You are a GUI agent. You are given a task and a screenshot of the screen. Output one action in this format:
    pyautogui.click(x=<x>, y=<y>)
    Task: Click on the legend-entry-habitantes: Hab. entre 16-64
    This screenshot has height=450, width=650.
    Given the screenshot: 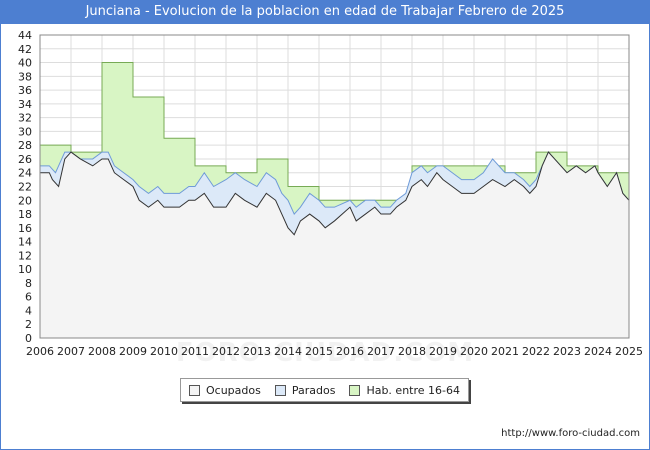 What is the action you would take?
    pyautogui.click(x=404, y=390)
    